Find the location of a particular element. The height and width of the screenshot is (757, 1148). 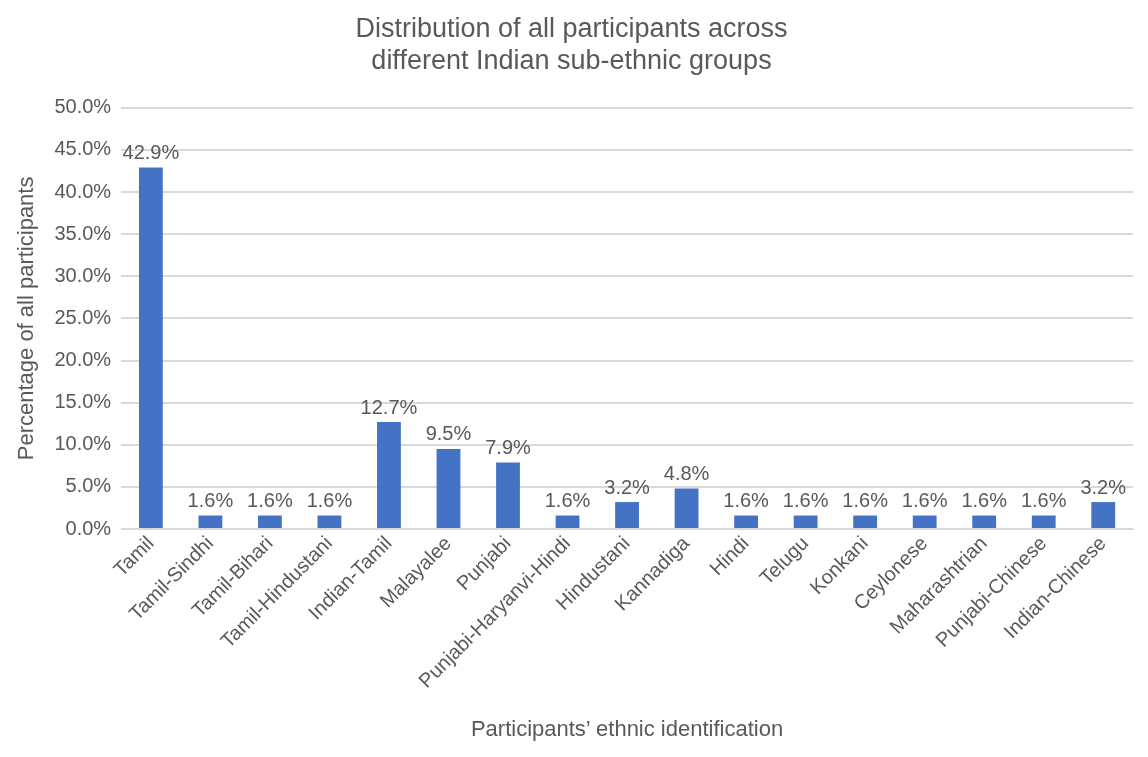

y-tick-label: 5.0% is located at coordinates (88, 485).